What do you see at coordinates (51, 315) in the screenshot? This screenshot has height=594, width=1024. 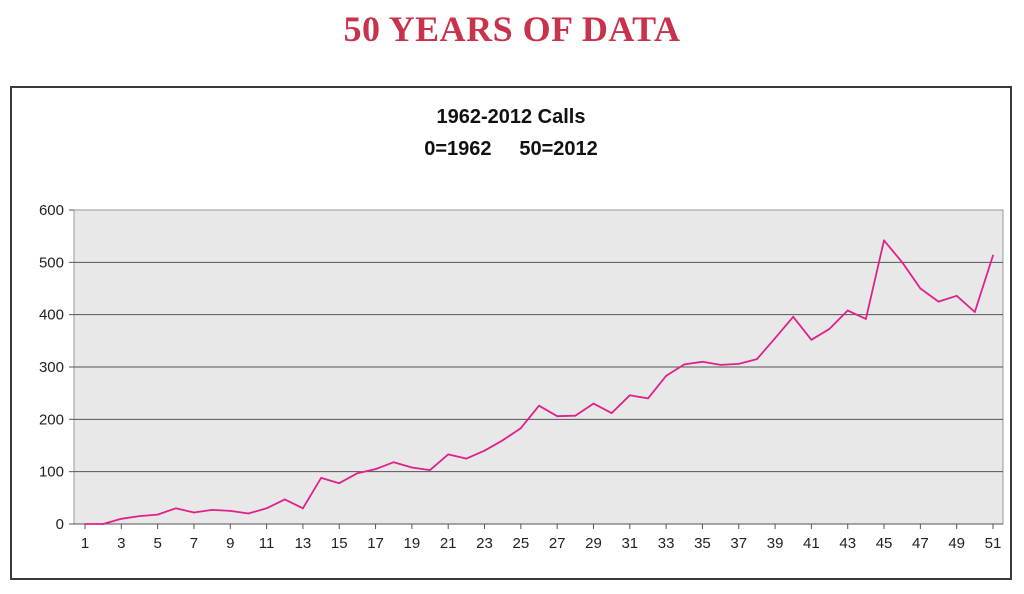 I see `y-tick-label: 400` at bounding box center [51, 315].